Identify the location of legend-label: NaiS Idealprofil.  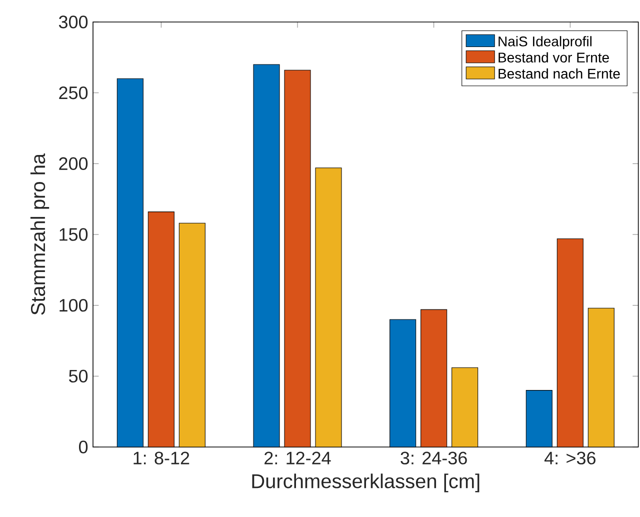
(545, 43).